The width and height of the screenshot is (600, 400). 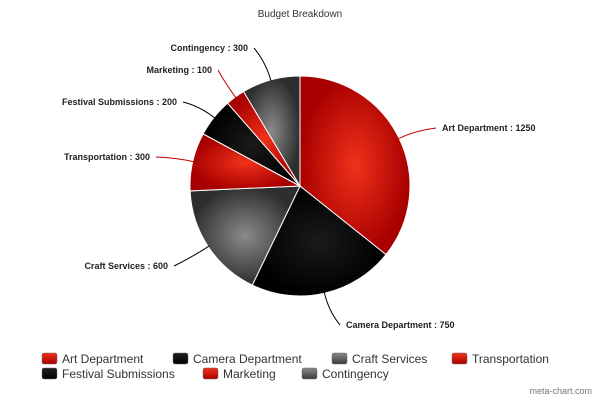 I want to click on legend-label-camera-department: Camera Department, so click(x=247, y=359).